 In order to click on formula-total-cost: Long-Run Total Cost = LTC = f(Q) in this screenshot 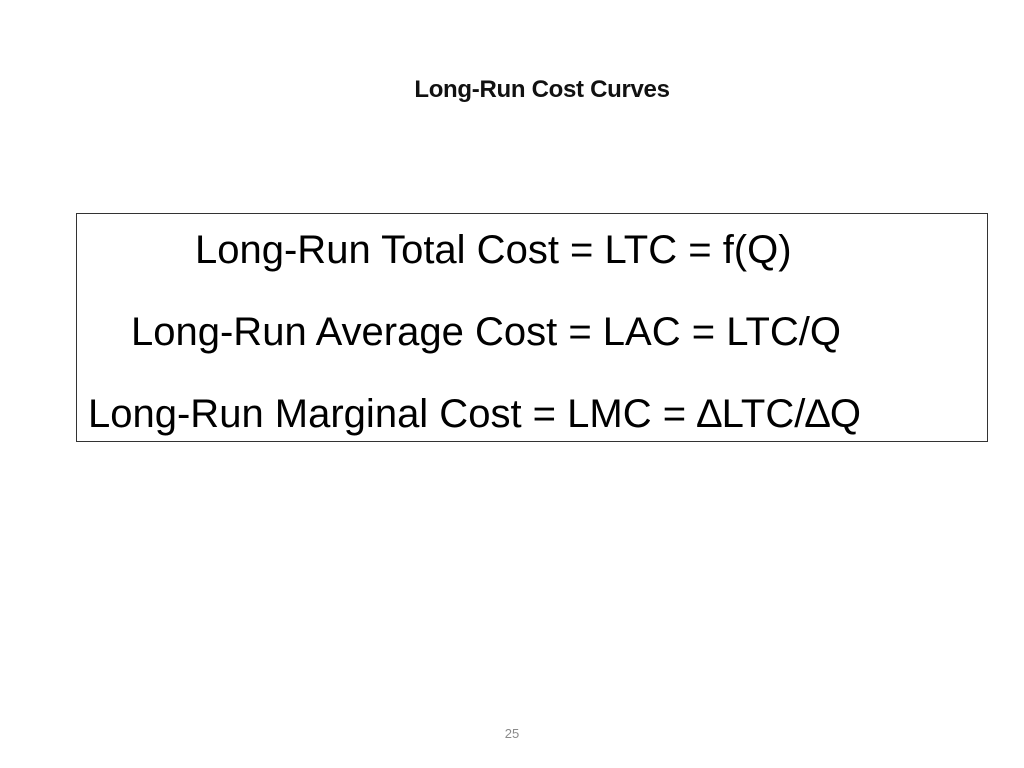, I will do `click(493, 250)`.